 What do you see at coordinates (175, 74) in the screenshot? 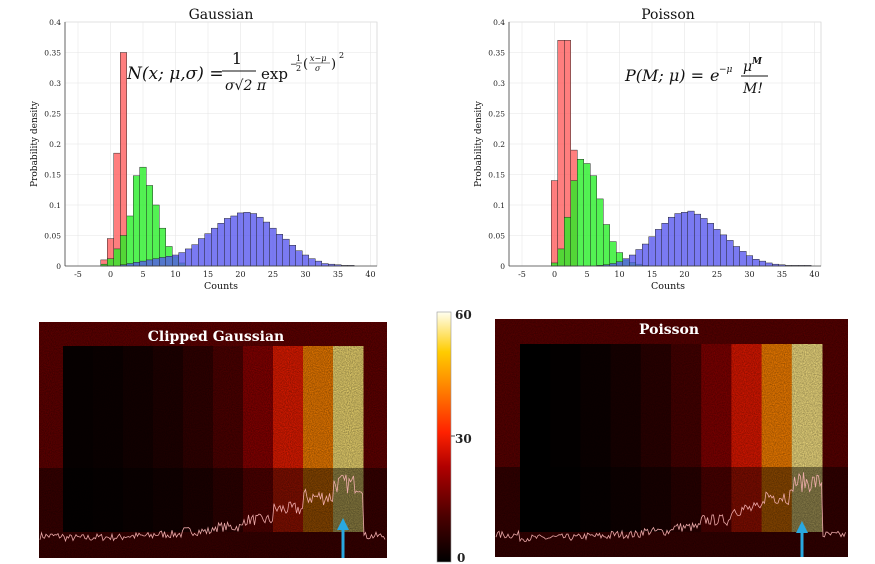
I see `svg-text: N(x; μ,σ) =` at bounding box center [175, 74].